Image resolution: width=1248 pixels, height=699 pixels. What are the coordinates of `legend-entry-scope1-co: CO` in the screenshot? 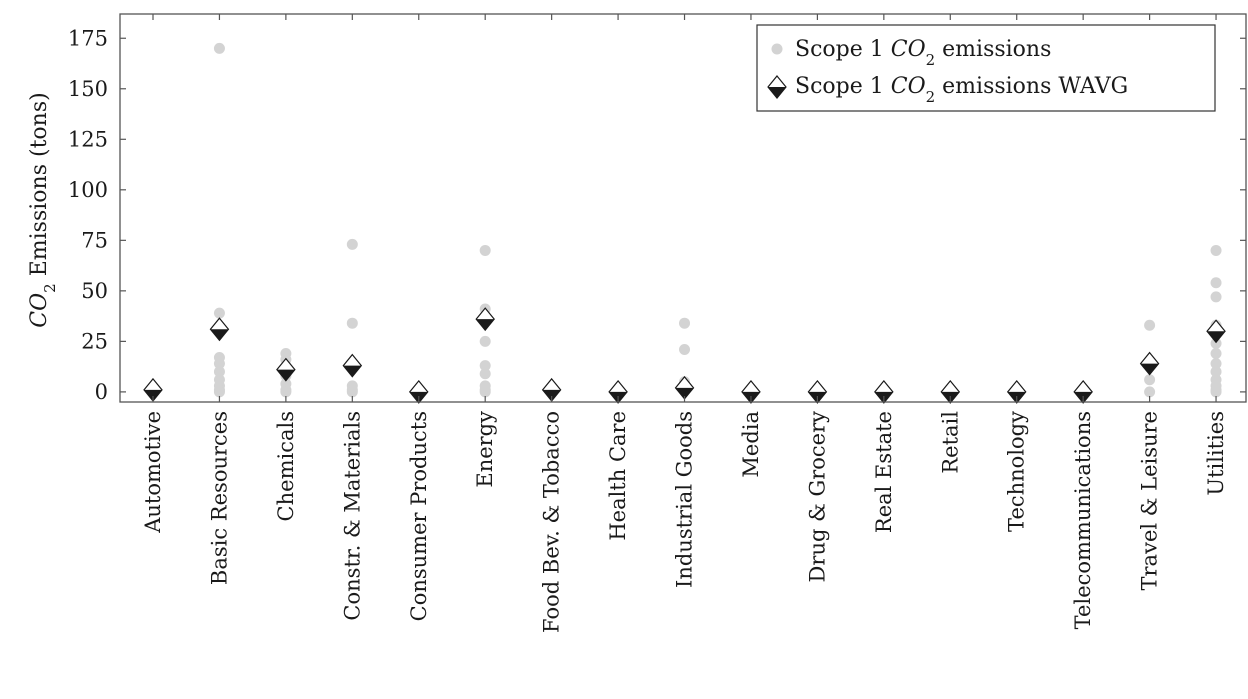 It's located at (908, 49).